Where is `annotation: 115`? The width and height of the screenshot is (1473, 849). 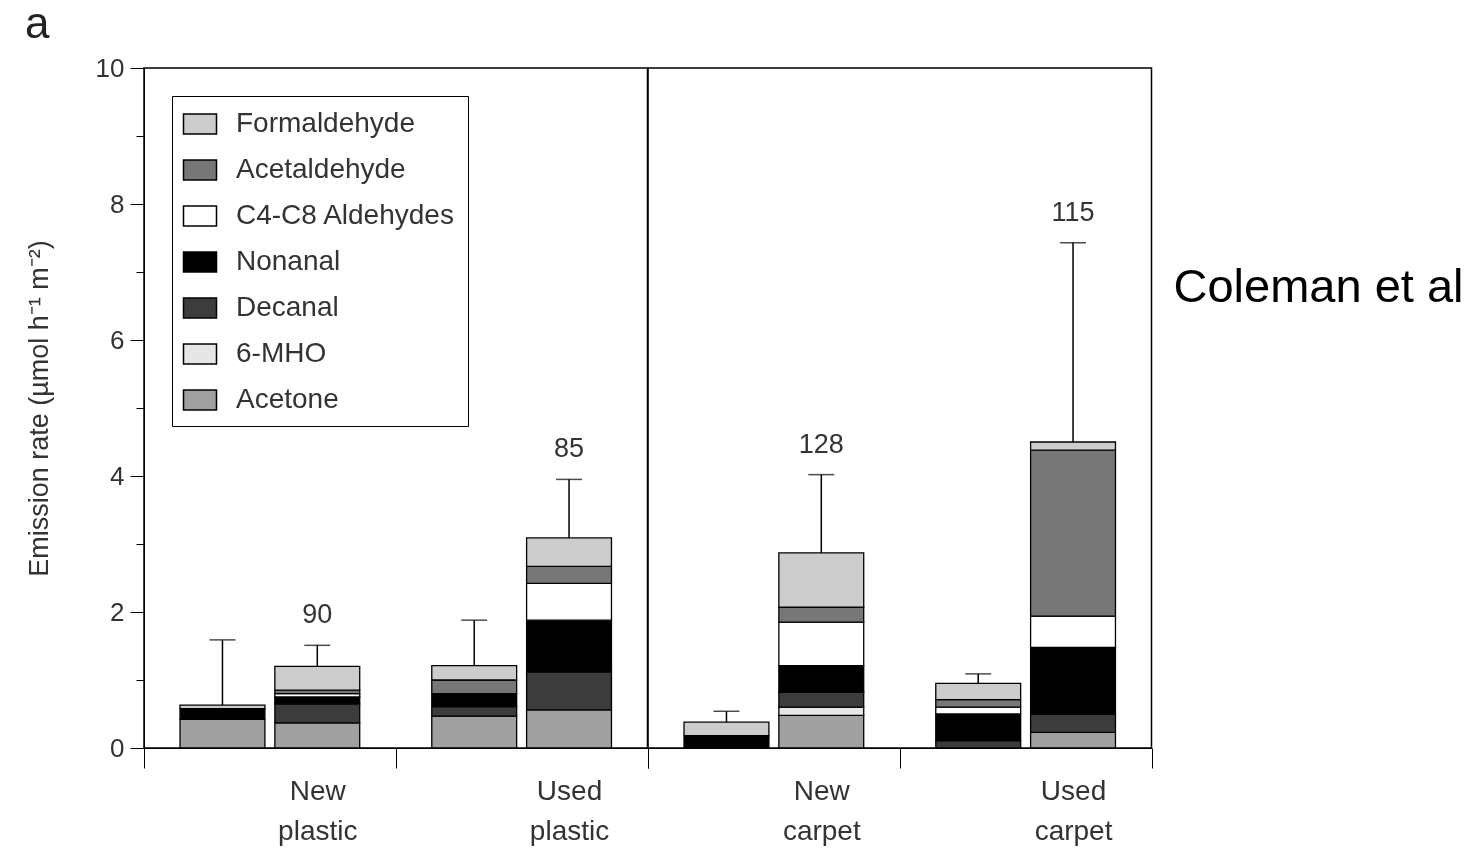 annotation: 115 is located at coordinates (1073, 211).